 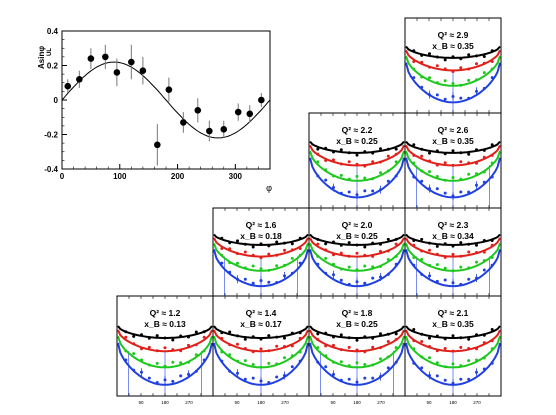 I want to click on y-tick-label: -0.2, so click(x=51, y=135).